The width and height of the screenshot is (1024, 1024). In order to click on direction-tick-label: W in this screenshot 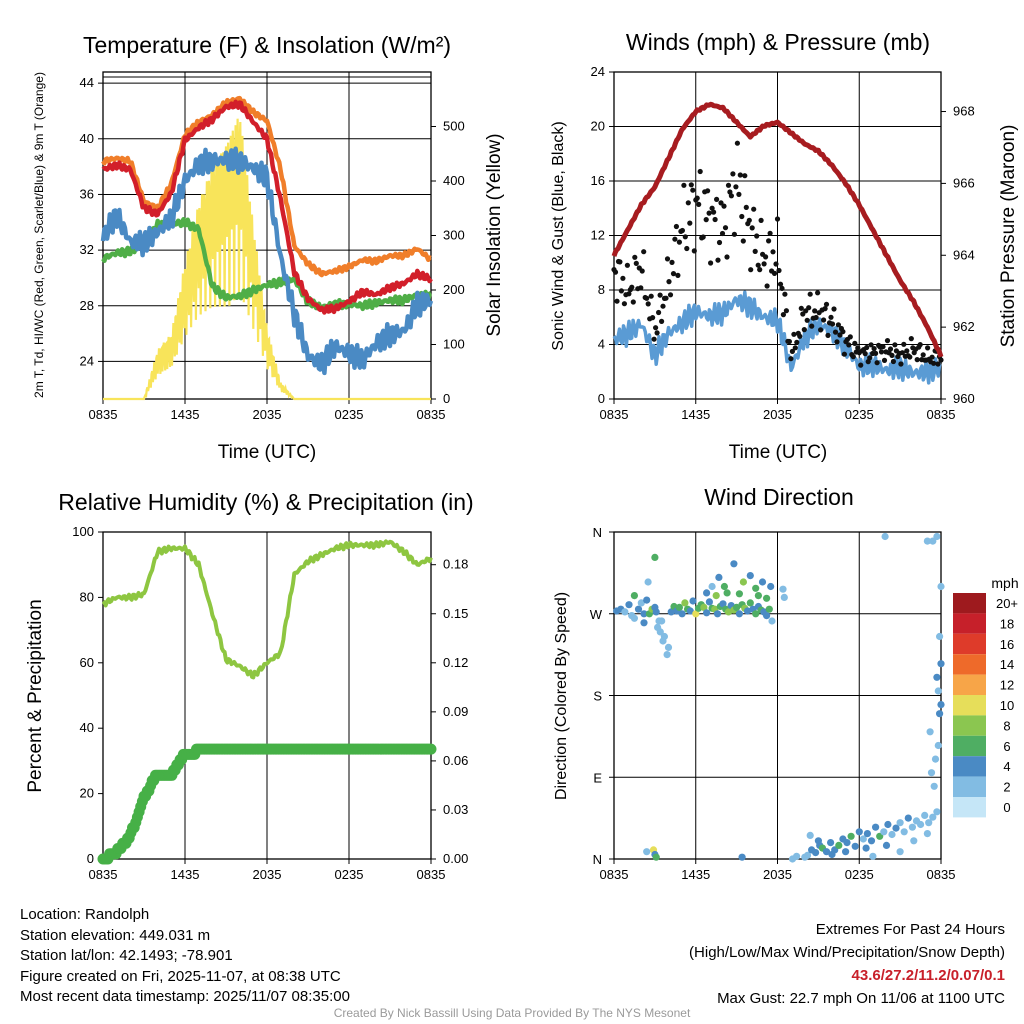, I will do `click(596, 614)`.